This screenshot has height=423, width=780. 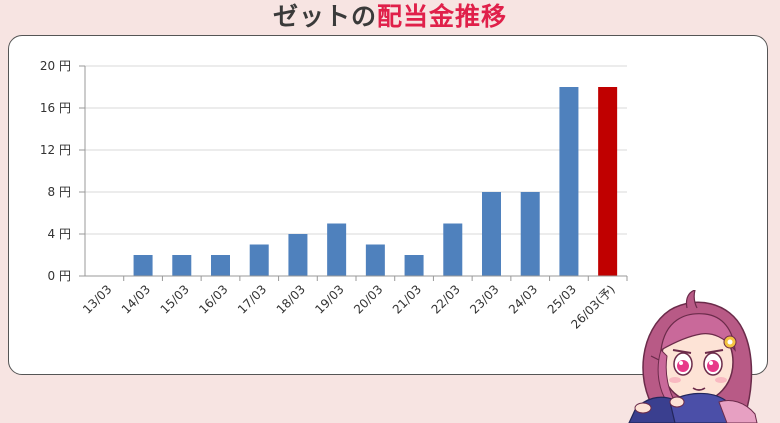 I want to click on x-tick-label-22/03: 22/03, so click(x=446, y=299).